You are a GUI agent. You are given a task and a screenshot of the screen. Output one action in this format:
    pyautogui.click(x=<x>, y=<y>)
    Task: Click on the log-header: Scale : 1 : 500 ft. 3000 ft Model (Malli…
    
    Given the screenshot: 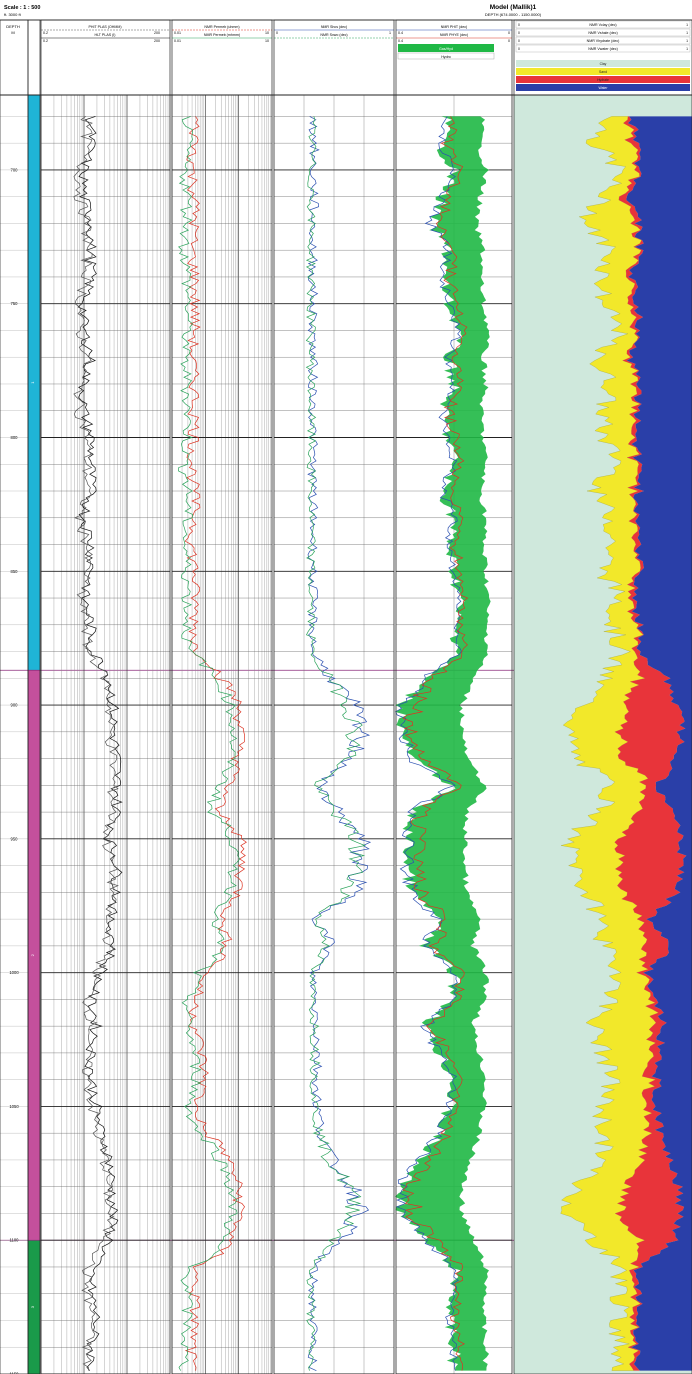 What is the action you would take?
    pyautogui.click(x=346, y=10)
    